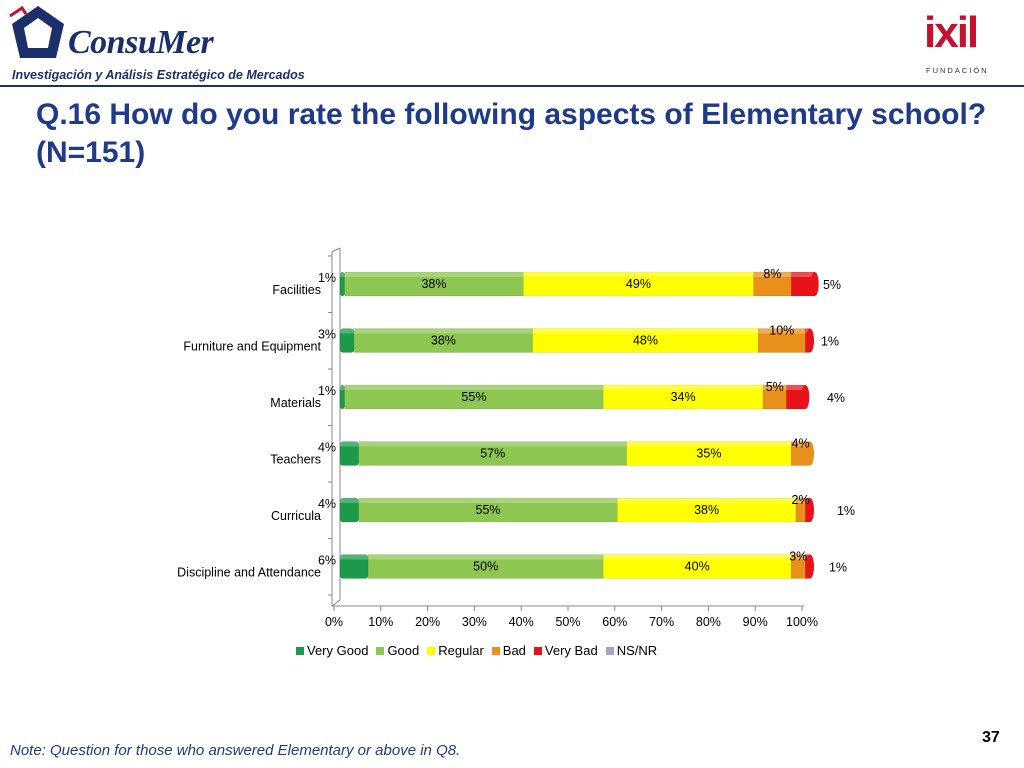 This screenshot has height=768, width=1024. I want to click on legend-item: Bad, so click(508, 650).